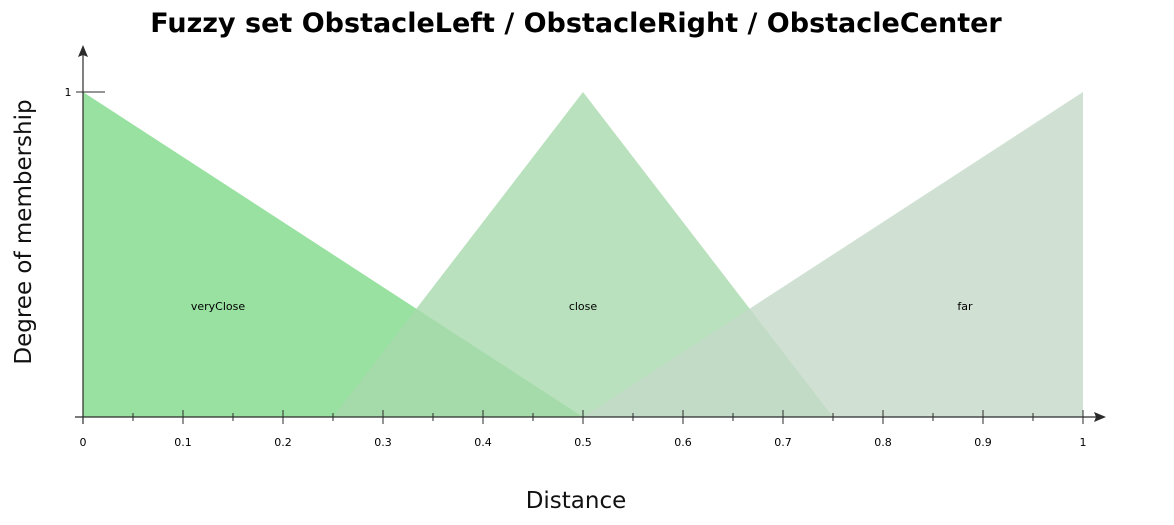  Describe the element at coordinates (583, 442) in the screenshot. I see `x-tick-label: 0.5` at that location.